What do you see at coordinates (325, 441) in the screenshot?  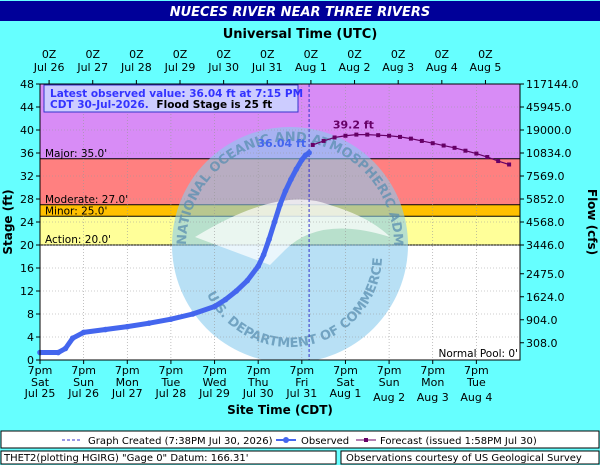 I see `legend-observed: Observed` at bounding box center [325, 441].